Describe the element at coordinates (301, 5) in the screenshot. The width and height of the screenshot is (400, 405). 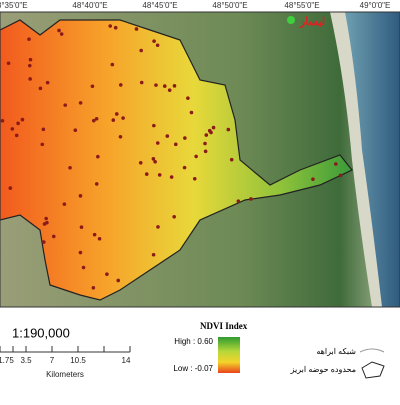
I see `longitude-label: 48°55'0"E` at that location.